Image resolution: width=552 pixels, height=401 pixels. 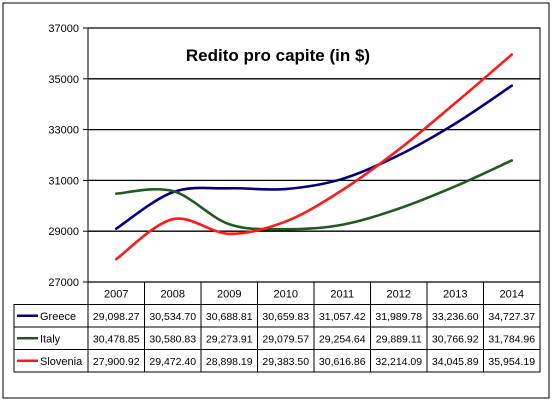 What do you see at coordinates (511, 339) in the screenshot?
I see `data-label: 31,784.96` at bounding box center [511, 339].